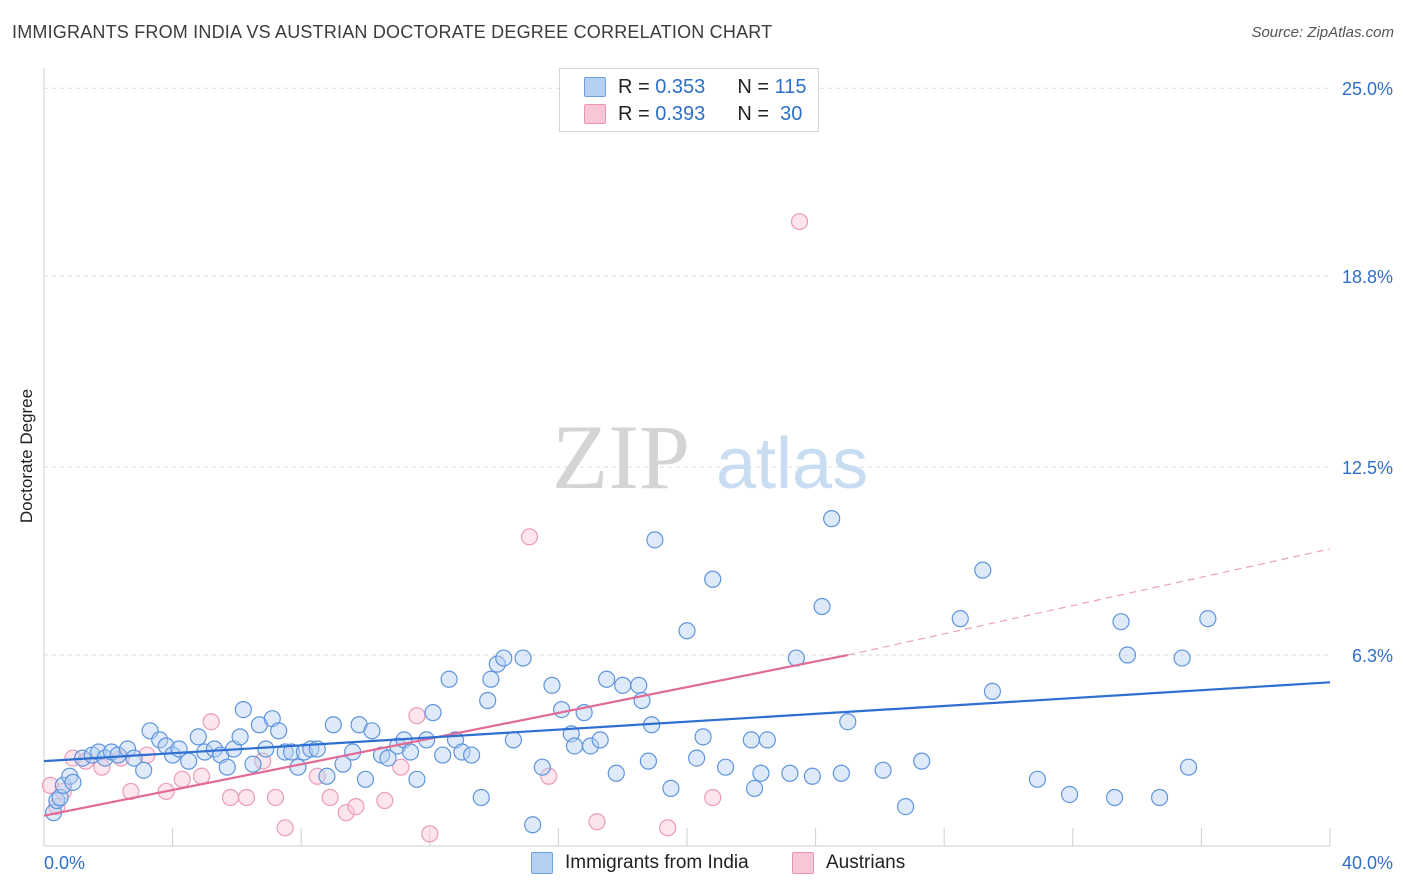 The width and height of the screenshot is (1406, 892). I want to click on austrians-legend-swatch, so click(803, 863).